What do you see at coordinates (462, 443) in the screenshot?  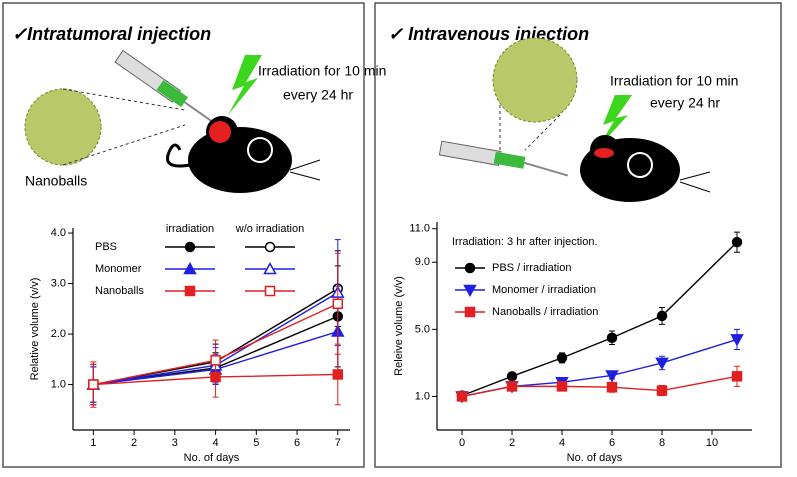 I see `x-tick-label: 0` at bounding box center [462, 443].